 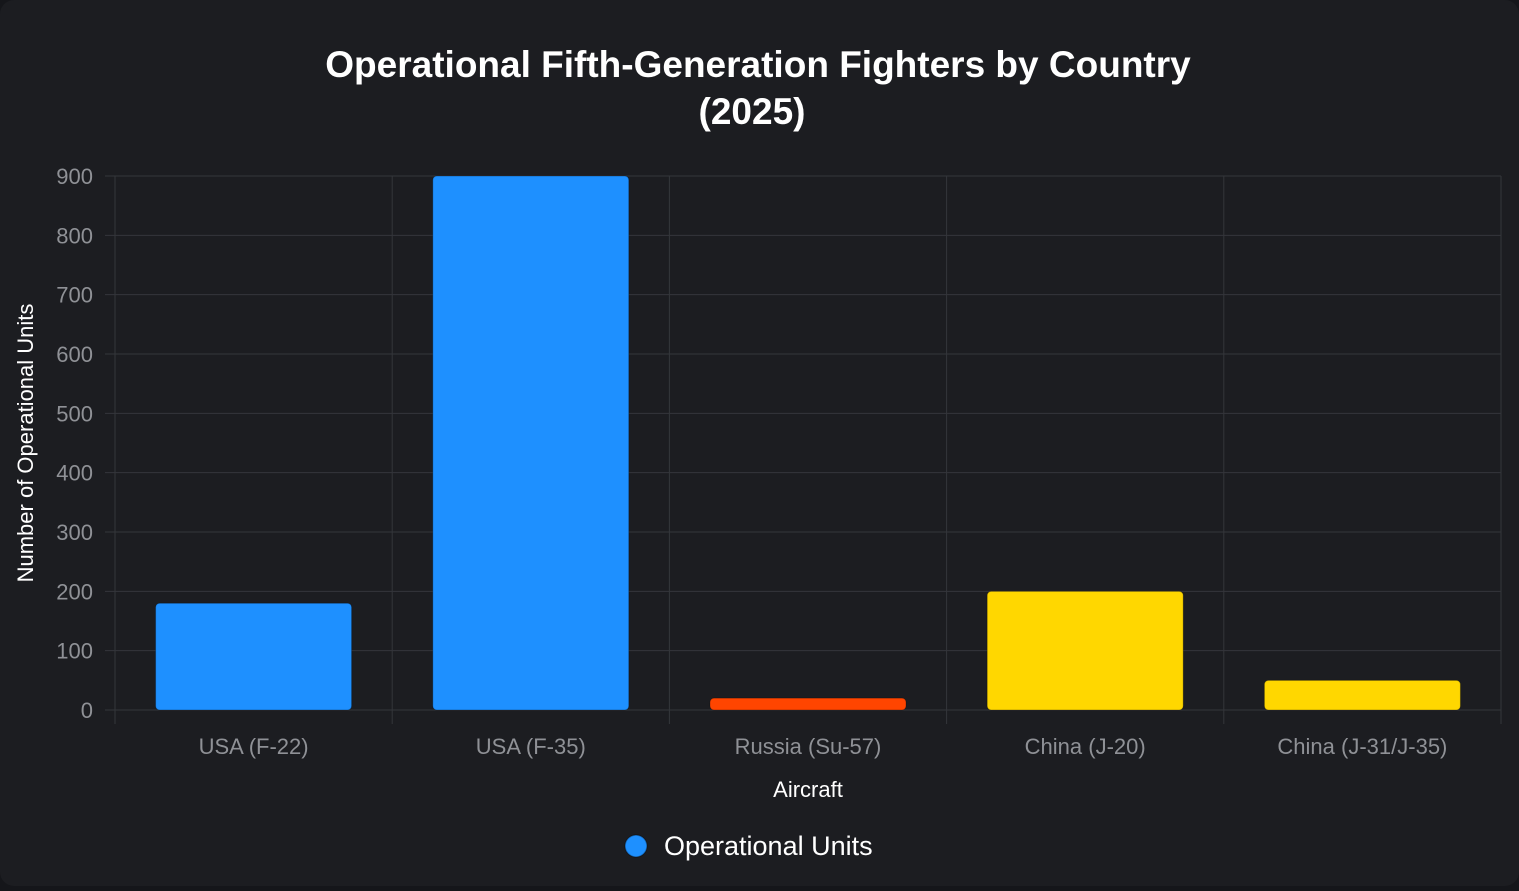 I want to click on y-tick-label: 400, so click(x=74, y=473).